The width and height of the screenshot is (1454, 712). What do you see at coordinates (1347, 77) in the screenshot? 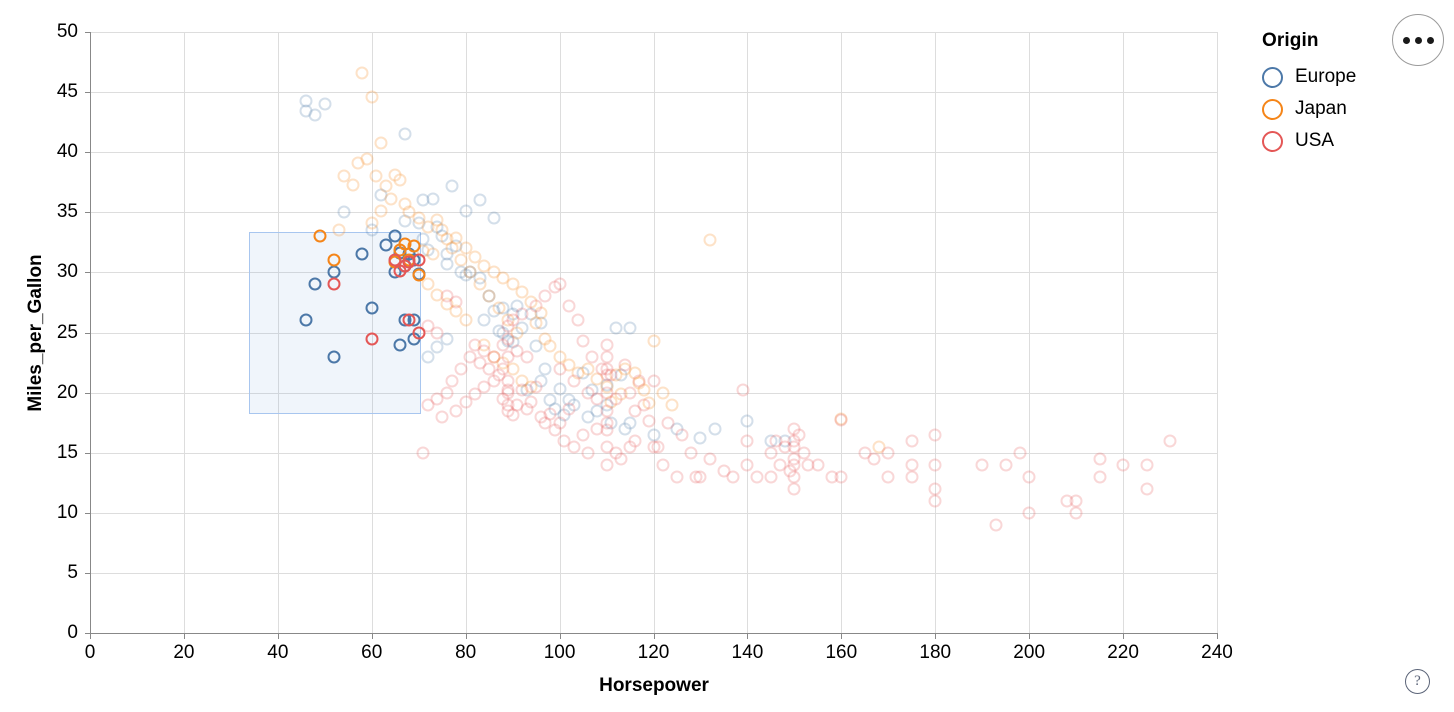
I see `legend-item-europe: Europe` at bounding box center [1347, 77].